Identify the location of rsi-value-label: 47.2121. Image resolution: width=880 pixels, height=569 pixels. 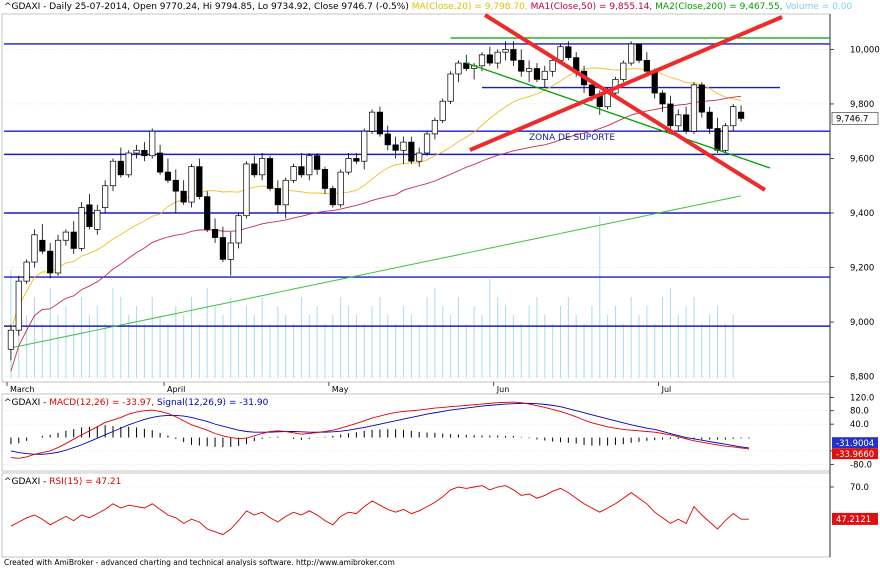
(853, 520).